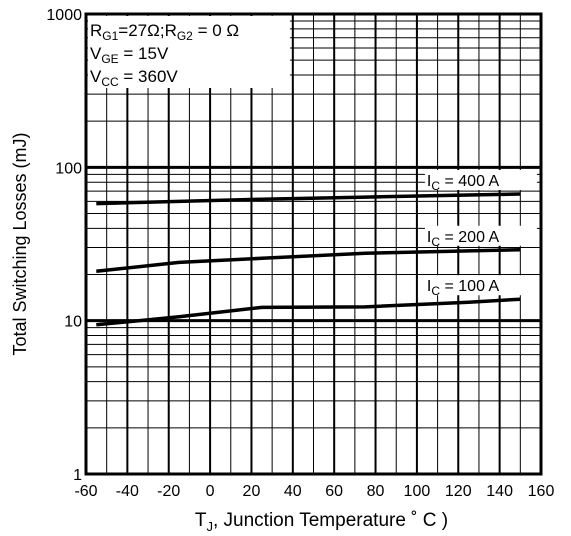 Image resolution: width=571 pixels, height=536 pixels. I want to click on y-tick-label: 100, so click(68, 168).